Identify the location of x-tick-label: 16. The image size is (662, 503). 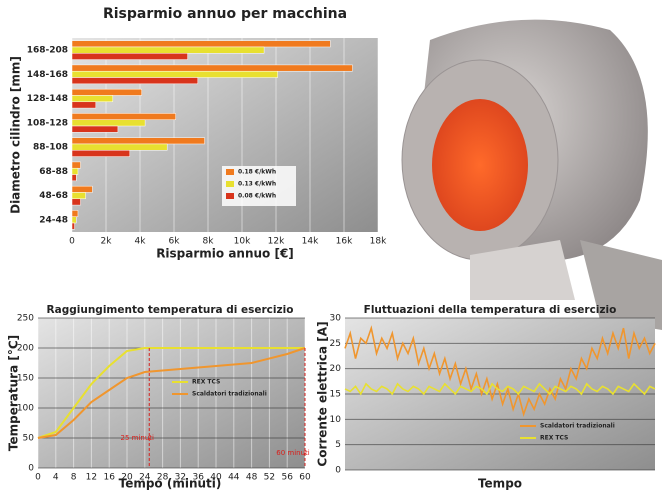
(109, 478).